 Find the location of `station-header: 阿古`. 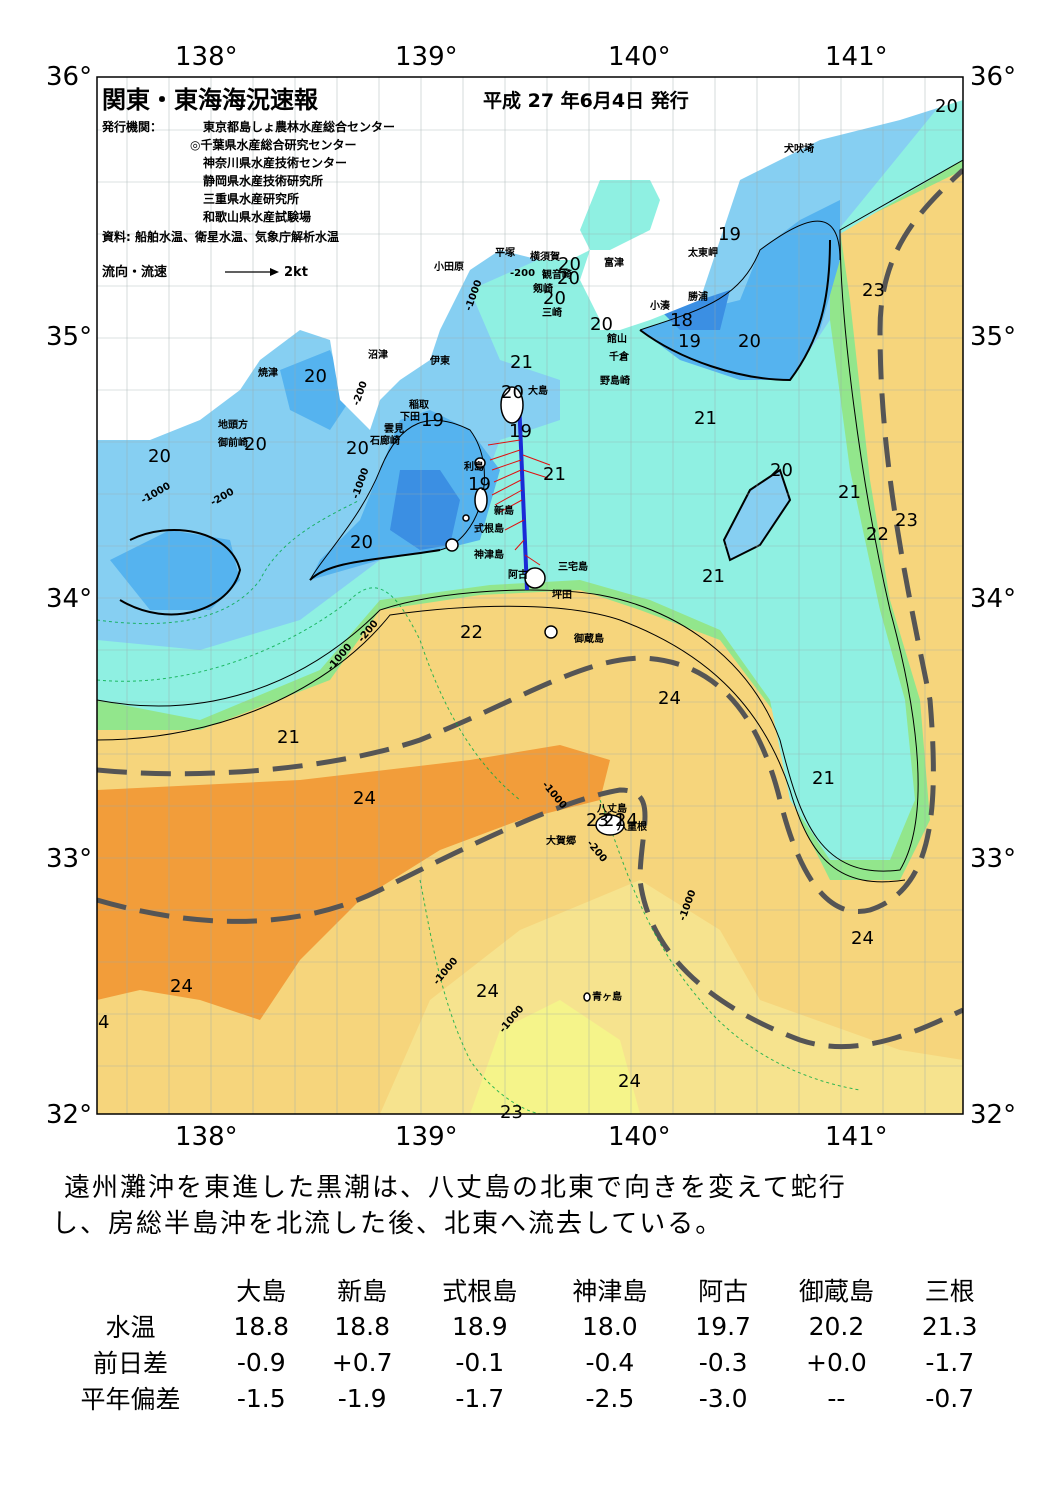

station-header: 阿古 is located at coordinates (723, 1291).